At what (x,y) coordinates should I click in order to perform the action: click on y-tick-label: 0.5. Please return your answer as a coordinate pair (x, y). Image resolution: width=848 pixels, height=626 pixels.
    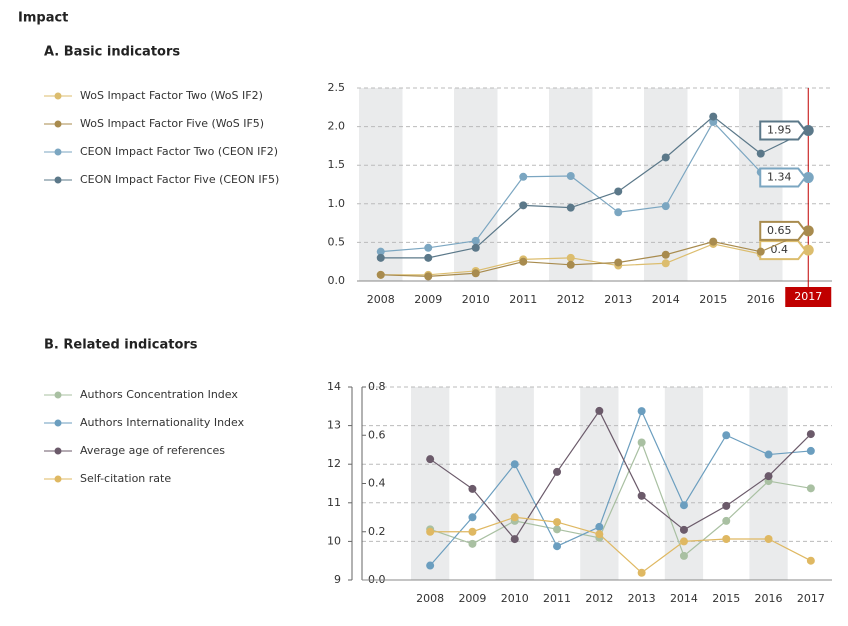
    Looking at the image, I should click on (337, 241).